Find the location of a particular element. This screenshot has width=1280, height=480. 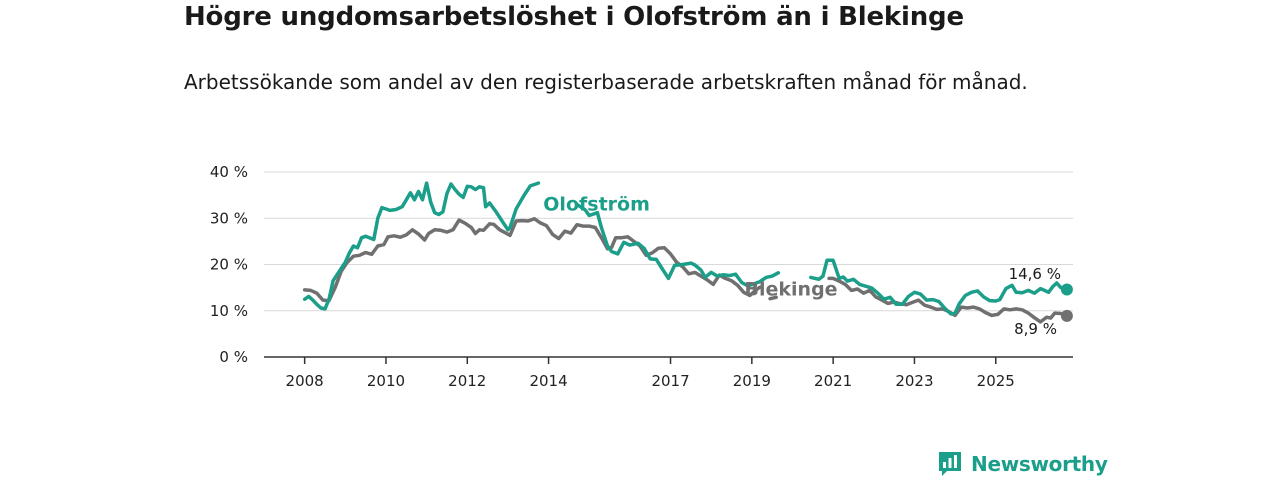

y-tick-label: 30 % is located at coordinates (229, 218).